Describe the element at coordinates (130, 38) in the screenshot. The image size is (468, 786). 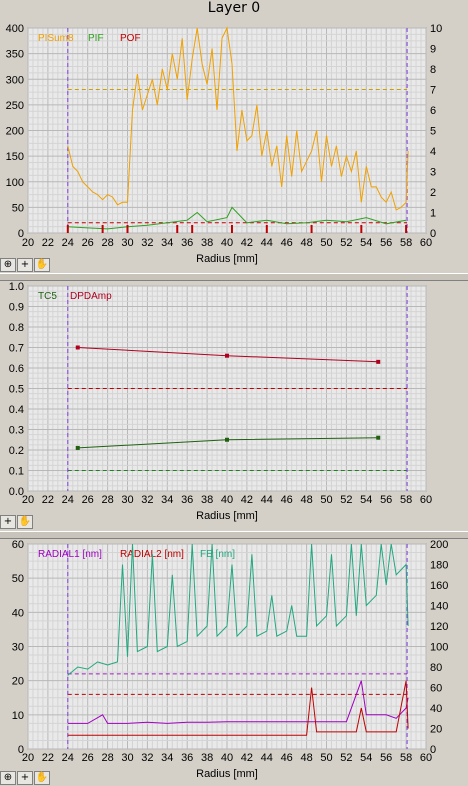
I see `legend-entry: POF` at that location.